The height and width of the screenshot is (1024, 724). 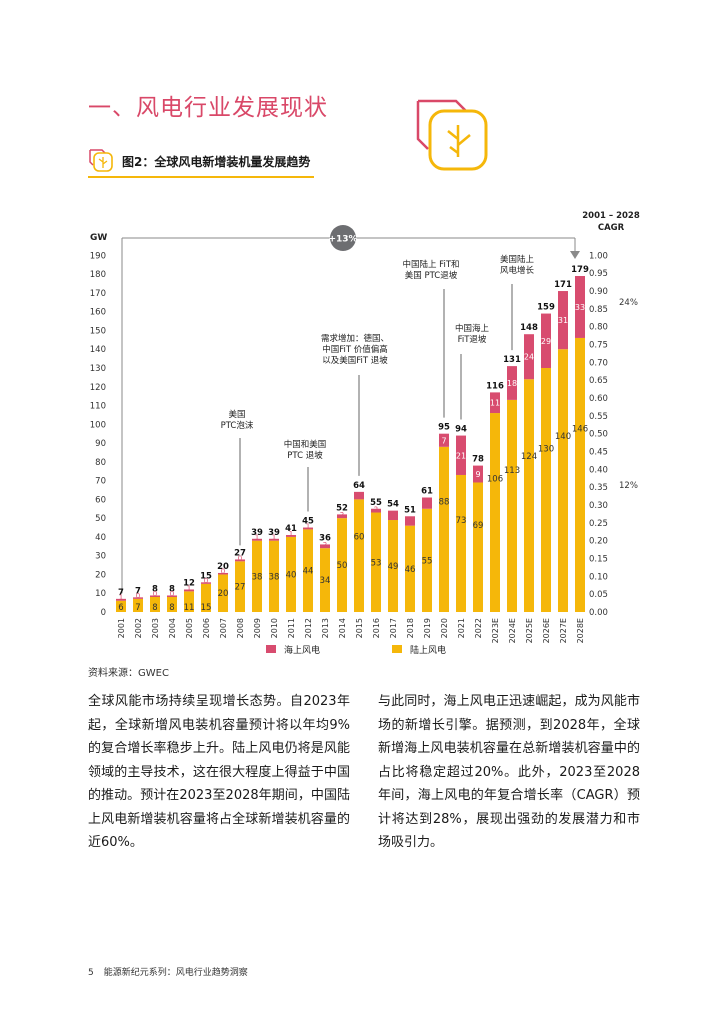 What do you see at coordinates (472, 328) in the screenshot?
I see `annotation-label: 中国海上` at bounding box center [472, 328].